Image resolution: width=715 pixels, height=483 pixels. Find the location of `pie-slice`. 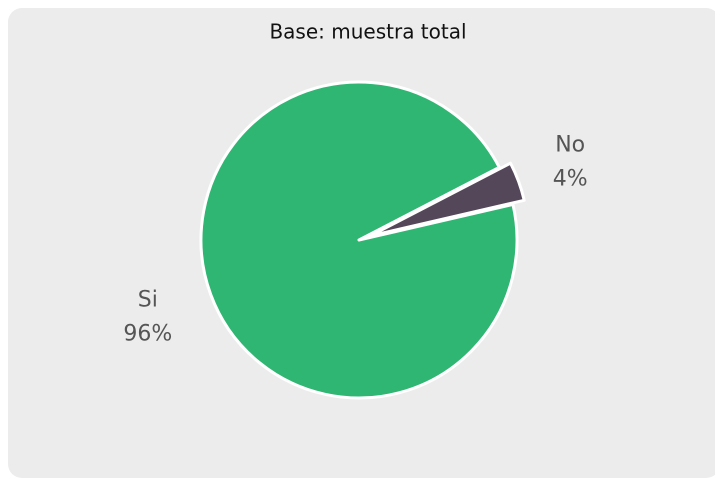

pie-slice is located at coordinates (447, 199).